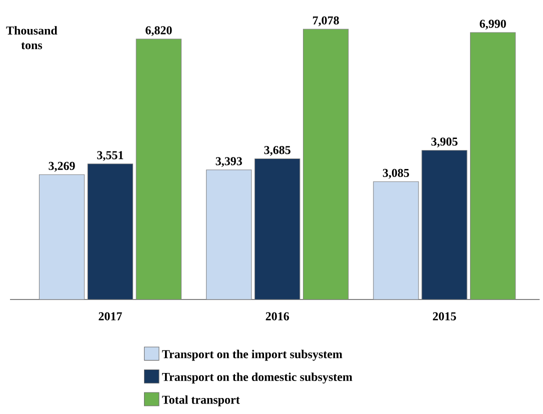  I want to click on data-label: 6,990, so click(493, 25).